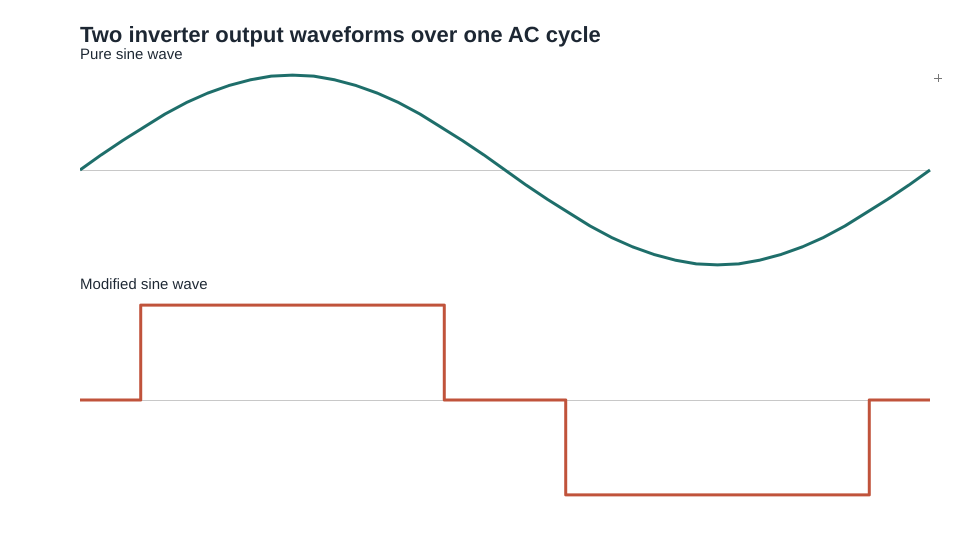 The height and width of the screenshot is (560, 980). What do you see at coordinates (131, 54) in the screenshot?
I see `chart-subtitle: Pure sine wave` at bounding box center [131, 54].